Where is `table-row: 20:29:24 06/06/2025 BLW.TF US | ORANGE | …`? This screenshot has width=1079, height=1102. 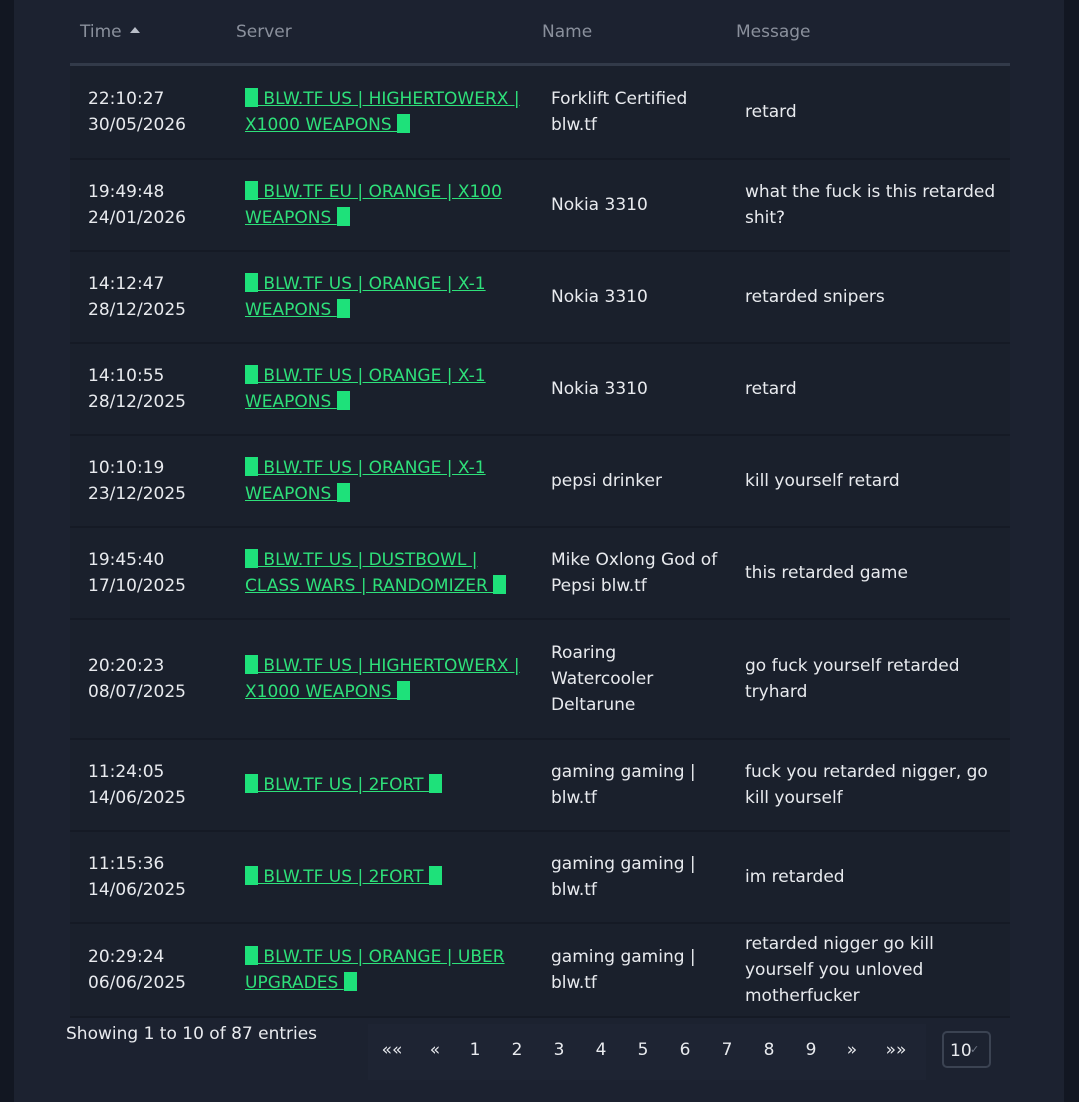
table-row: 20:29:24 06/06/2025 BLW.TF US | ORANGE | … is located at coordinates (540, 971).